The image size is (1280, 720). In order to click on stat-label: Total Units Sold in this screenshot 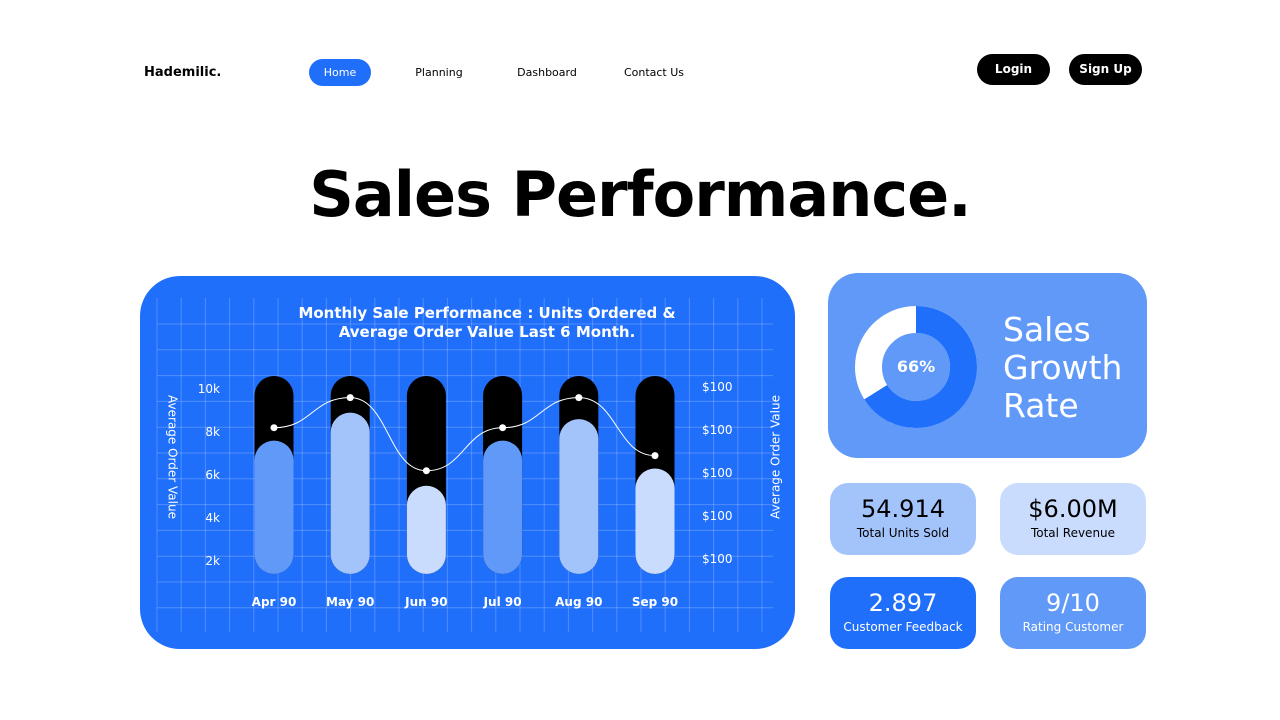, I will do `click(903, 533)`.